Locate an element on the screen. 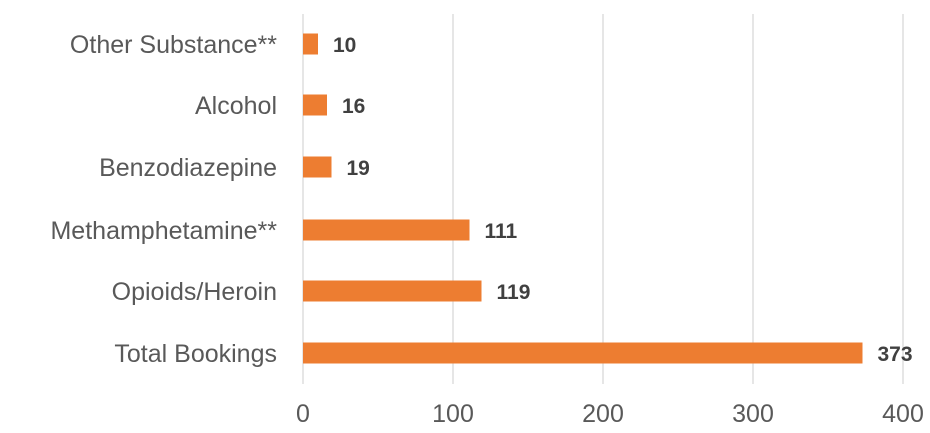  data-label: 111 is located at coordinates (501, 231).